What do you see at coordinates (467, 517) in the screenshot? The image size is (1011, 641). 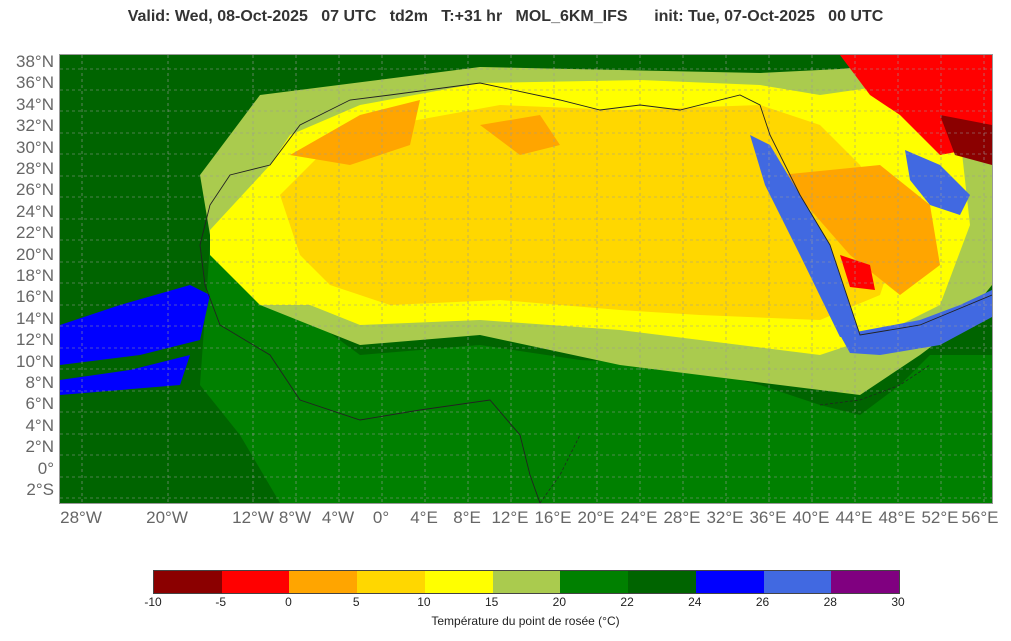 I see `lon-label: 8°E` at bounding box center [467, 517].